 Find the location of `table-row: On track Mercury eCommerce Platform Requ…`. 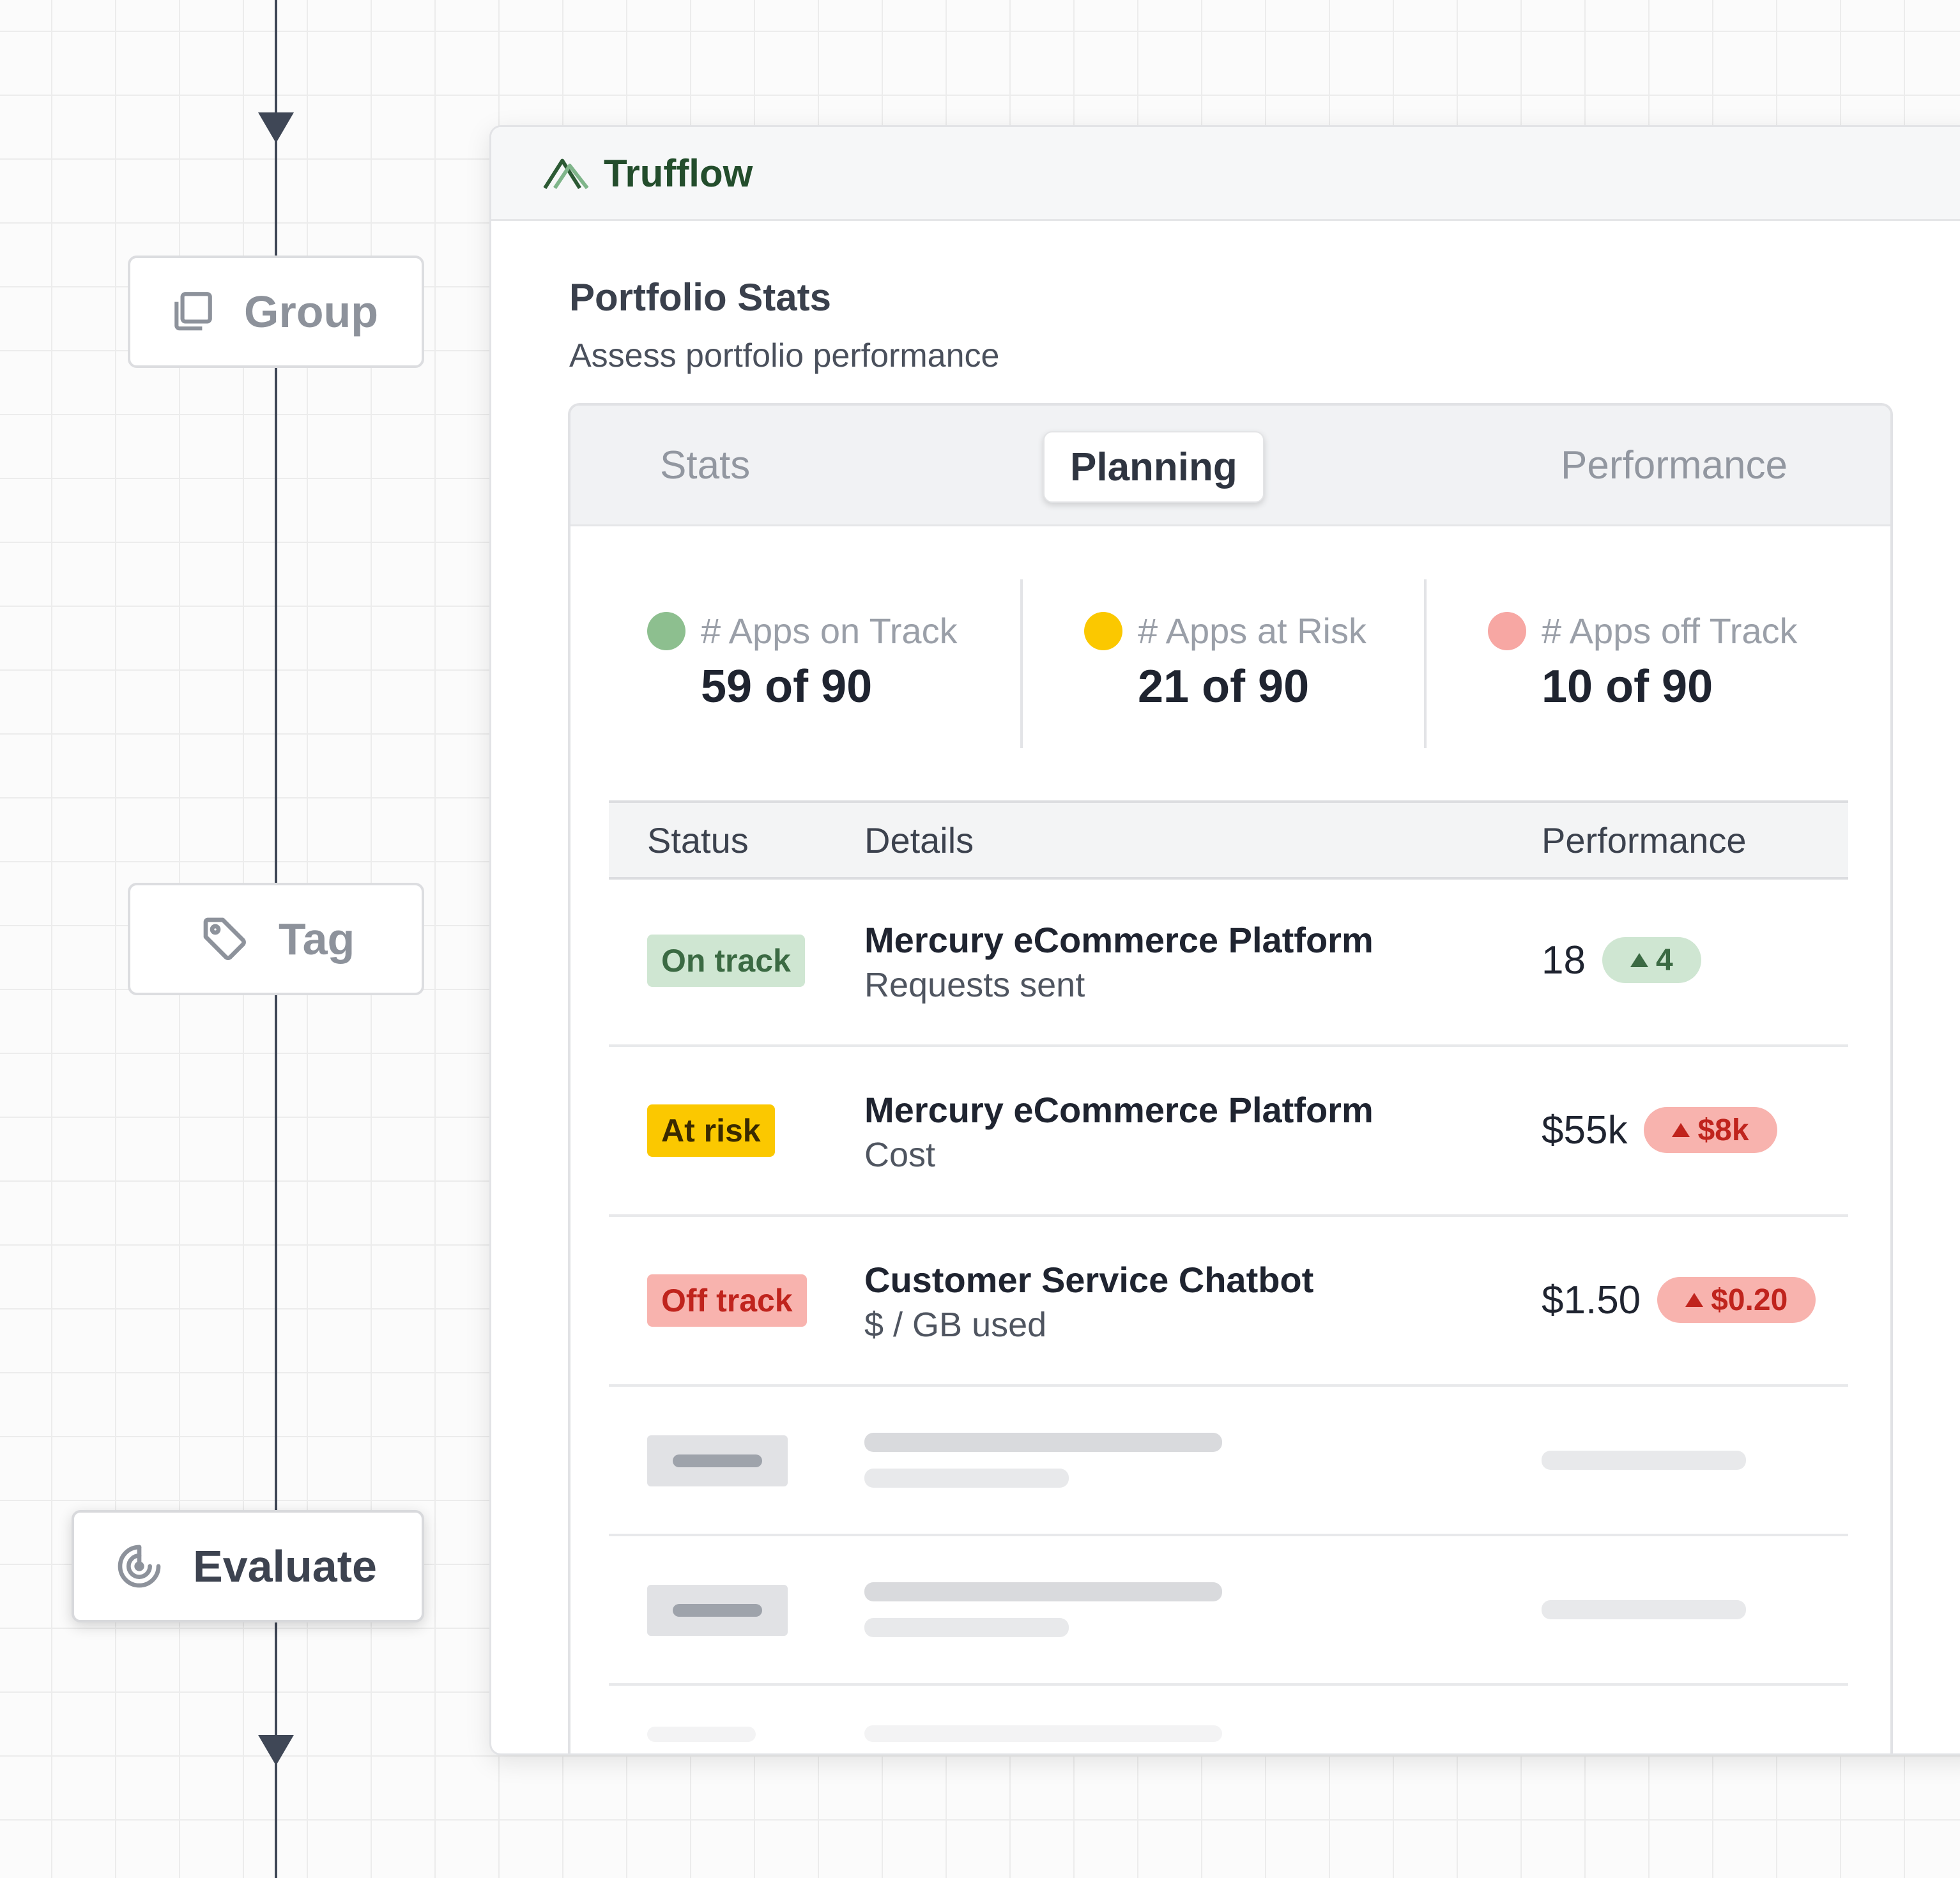

table-row: On track Mercury eCommerce Platform Requ… is located at coordinates (1228, 962).